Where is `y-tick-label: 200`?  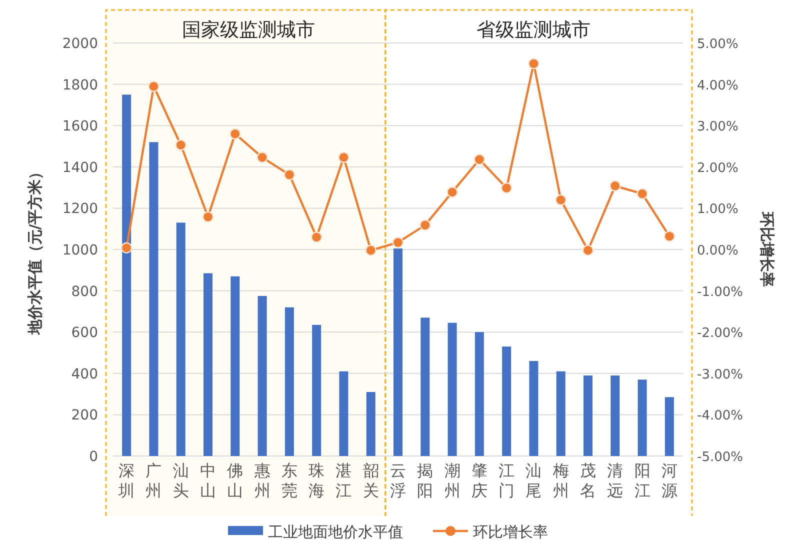
y-tick-label: 200 is located at coordinates (84, 416).